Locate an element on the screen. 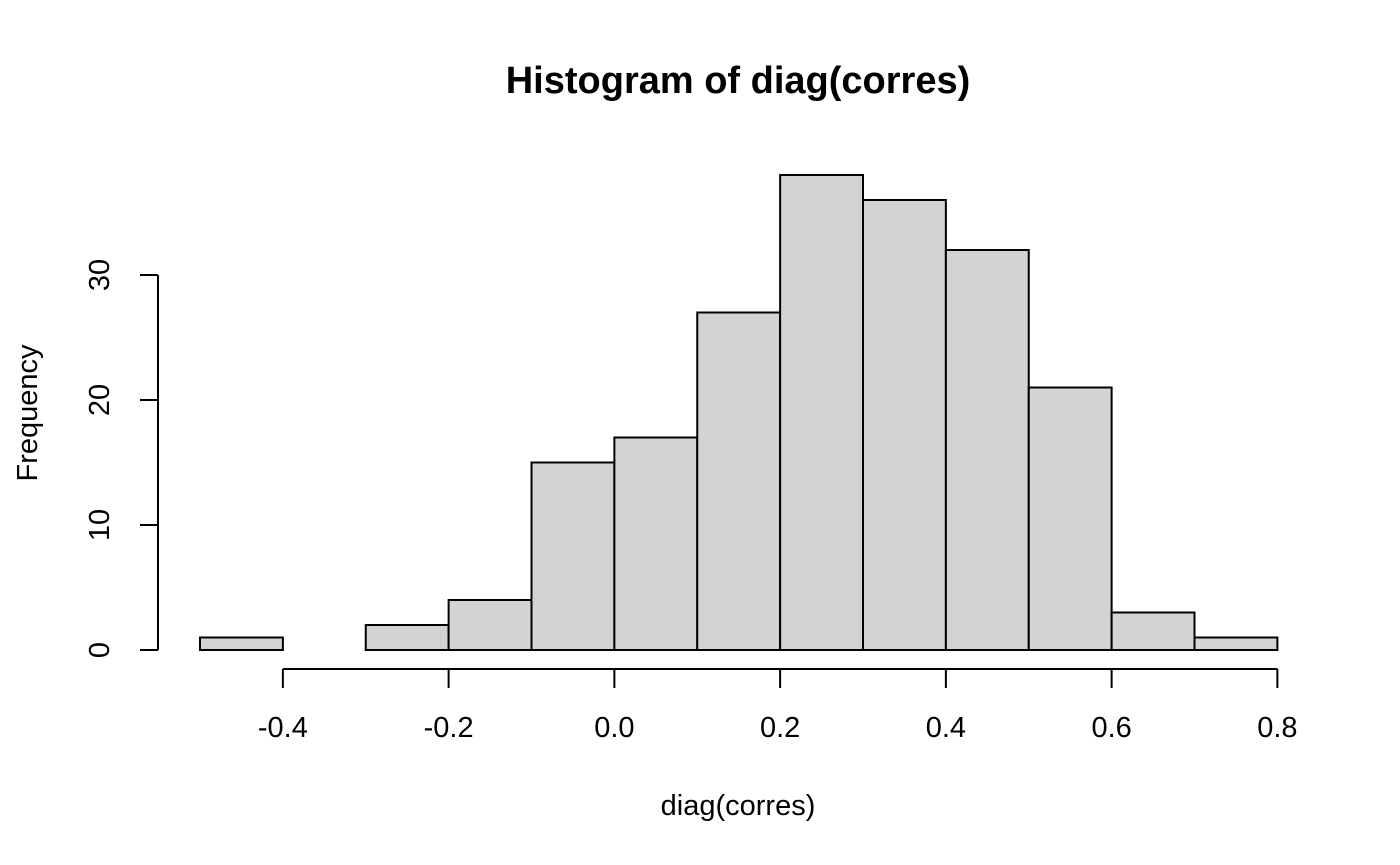  y-axis-label: Frequency is located at coordinates (28, 413).